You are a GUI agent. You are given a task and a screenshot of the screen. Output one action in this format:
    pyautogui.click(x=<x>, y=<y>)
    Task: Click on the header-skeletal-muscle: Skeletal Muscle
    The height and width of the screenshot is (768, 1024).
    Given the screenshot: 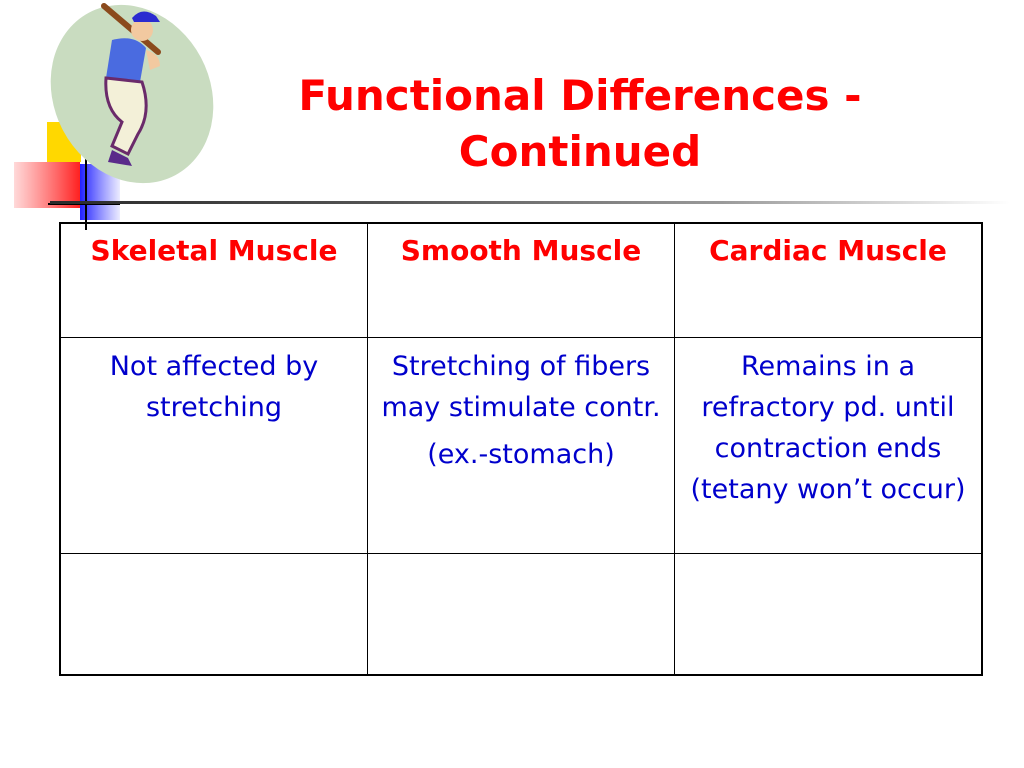 What is the action you would take?
    pyautogui.click(x=214, y=281)
    